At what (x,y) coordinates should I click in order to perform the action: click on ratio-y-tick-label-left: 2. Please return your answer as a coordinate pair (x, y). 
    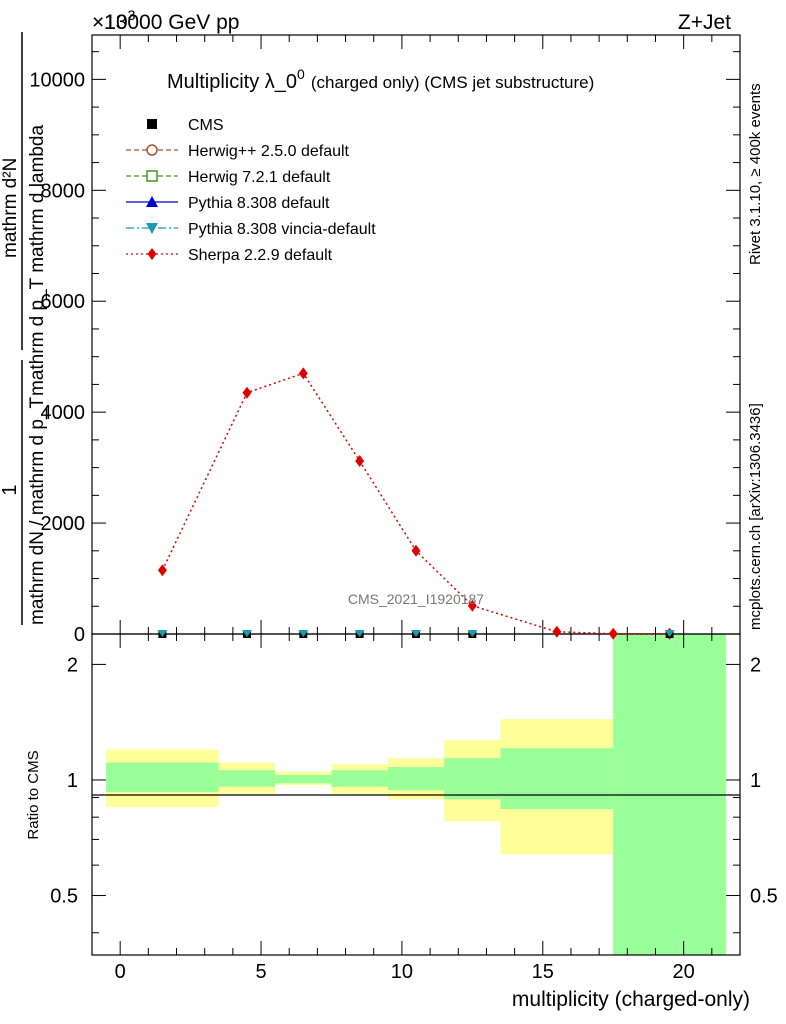
    Looking at the image, I should click on (72, 665).